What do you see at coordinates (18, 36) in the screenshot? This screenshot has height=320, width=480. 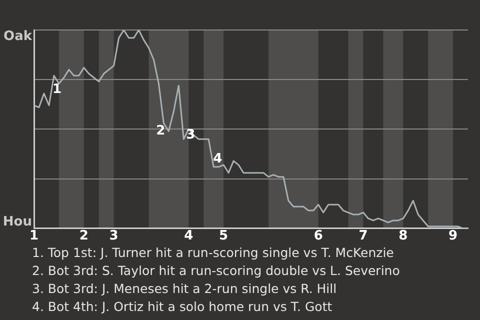 I see `text: Oak` at bounding box center [18, 36].